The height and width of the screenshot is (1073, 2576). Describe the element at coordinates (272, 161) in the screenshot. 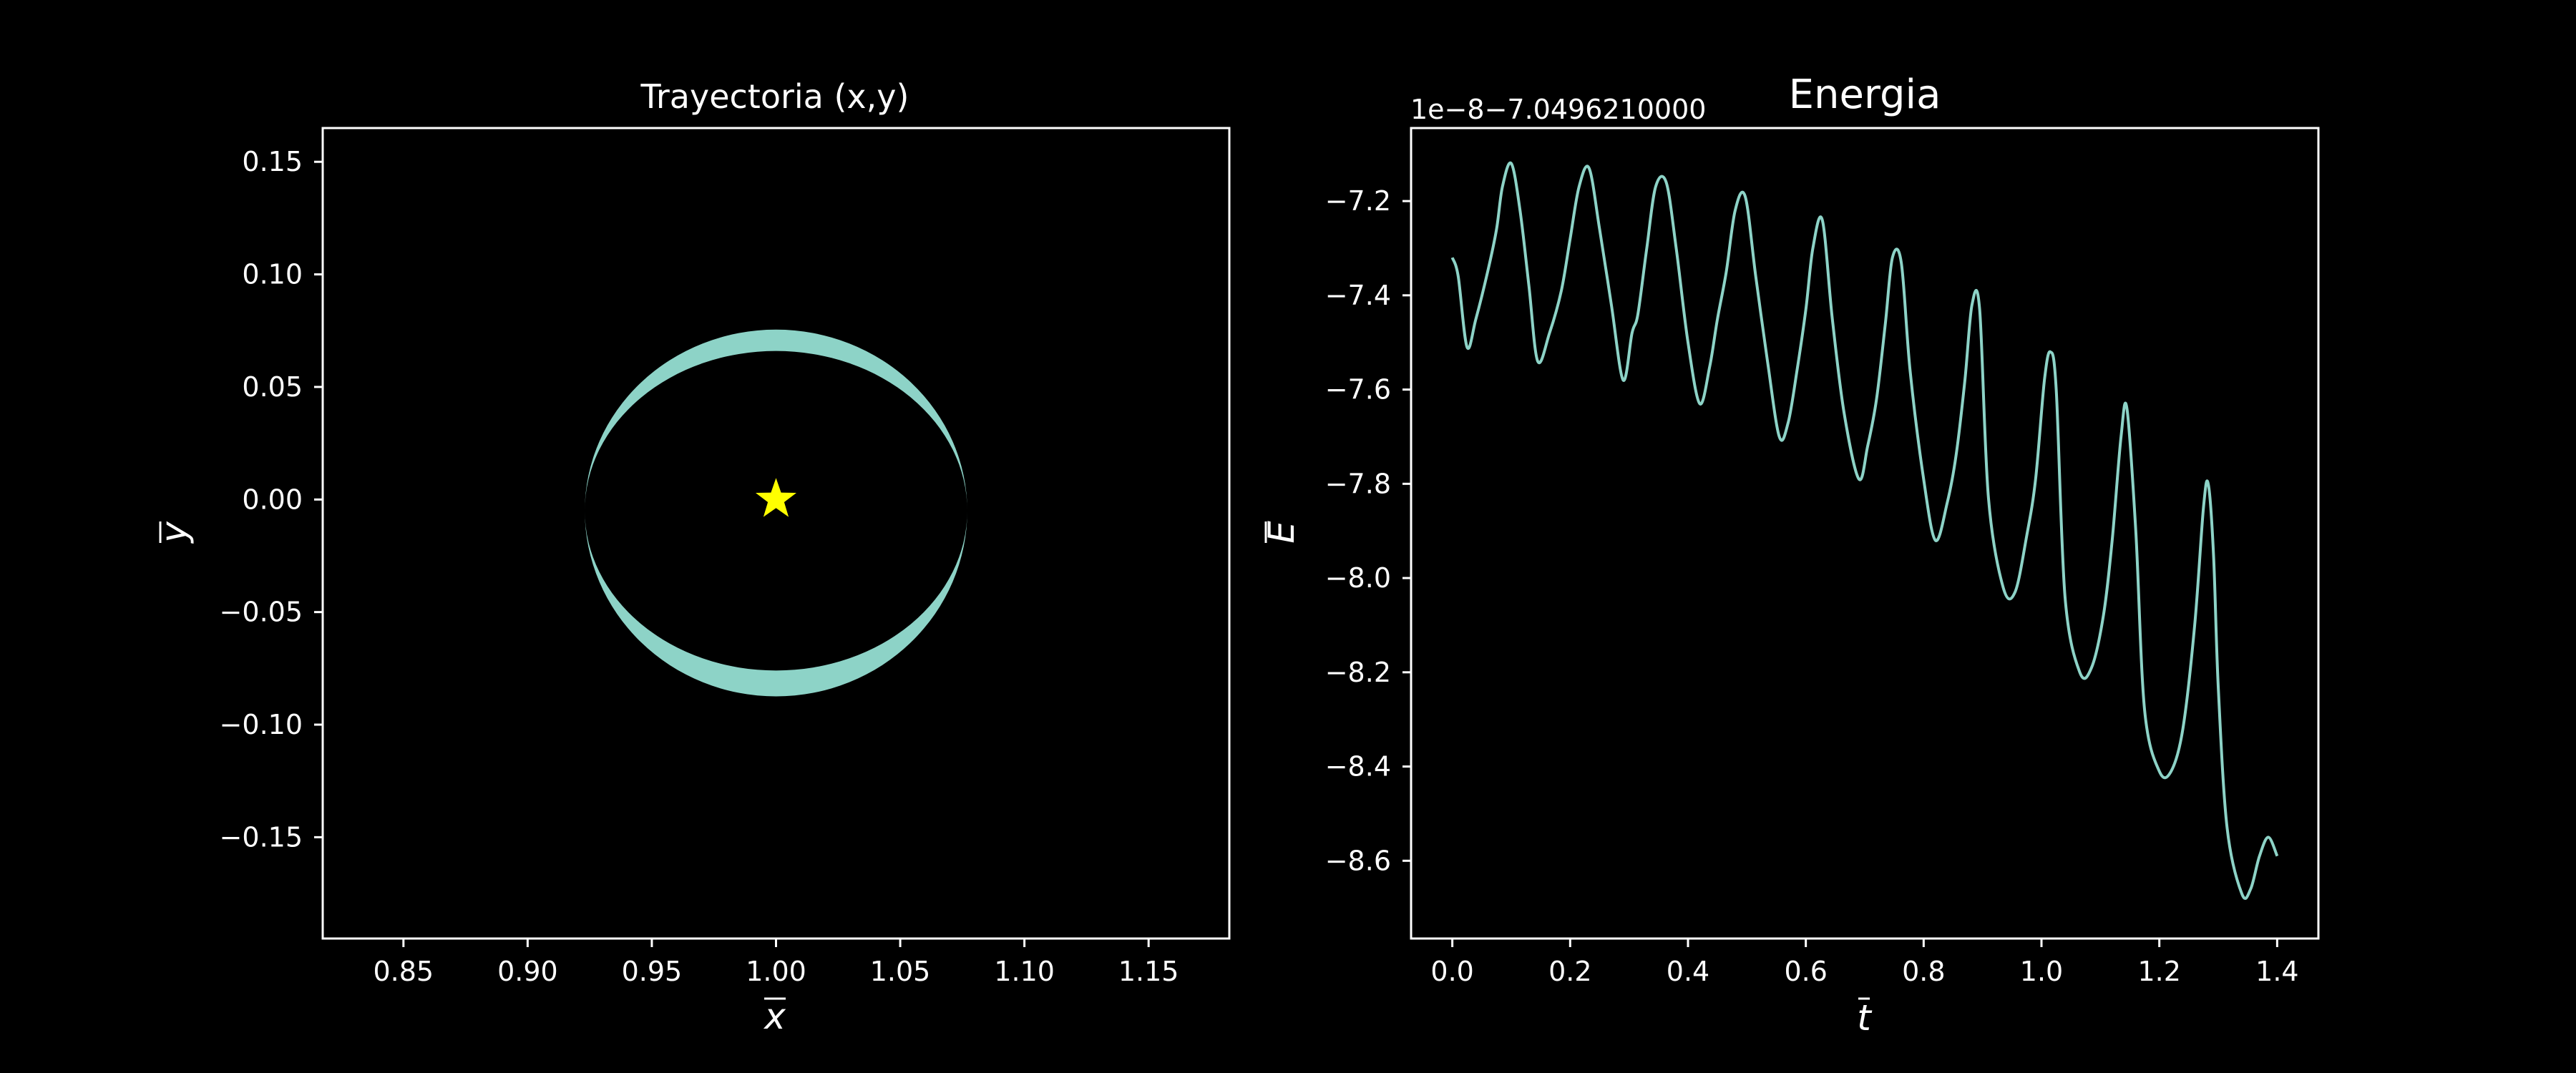

I see `y-tick-label: 0.15` at that location.